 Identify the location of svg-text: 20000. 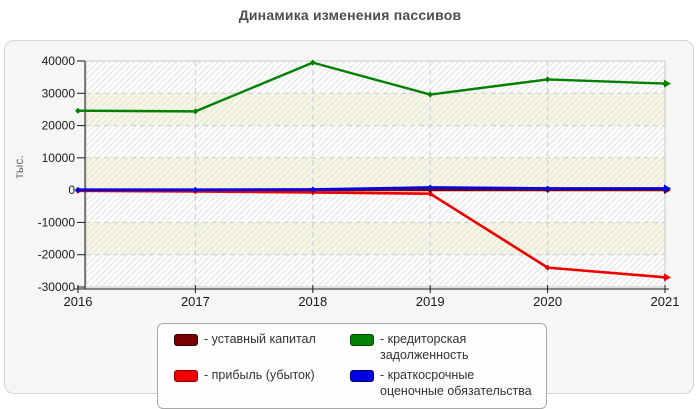
(59, 126).